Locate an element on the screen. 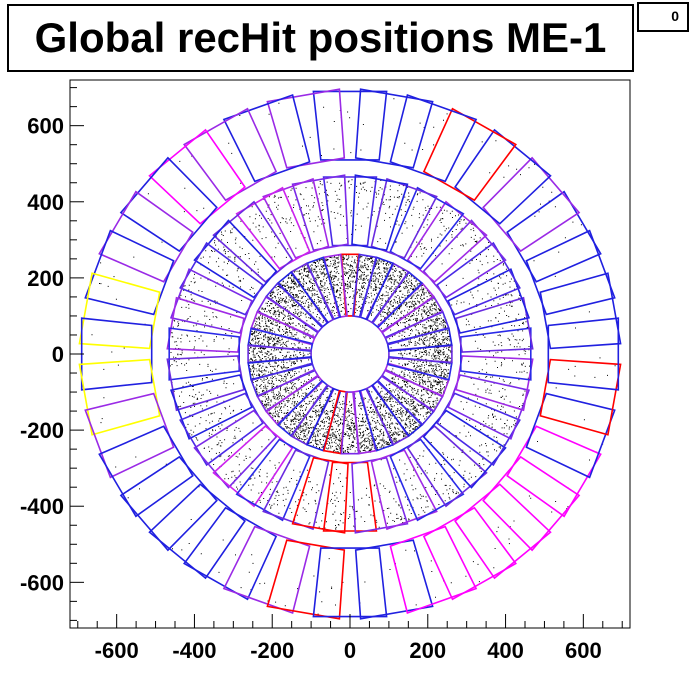  x-tick-label: 400 is located at coordinates (505, 650).